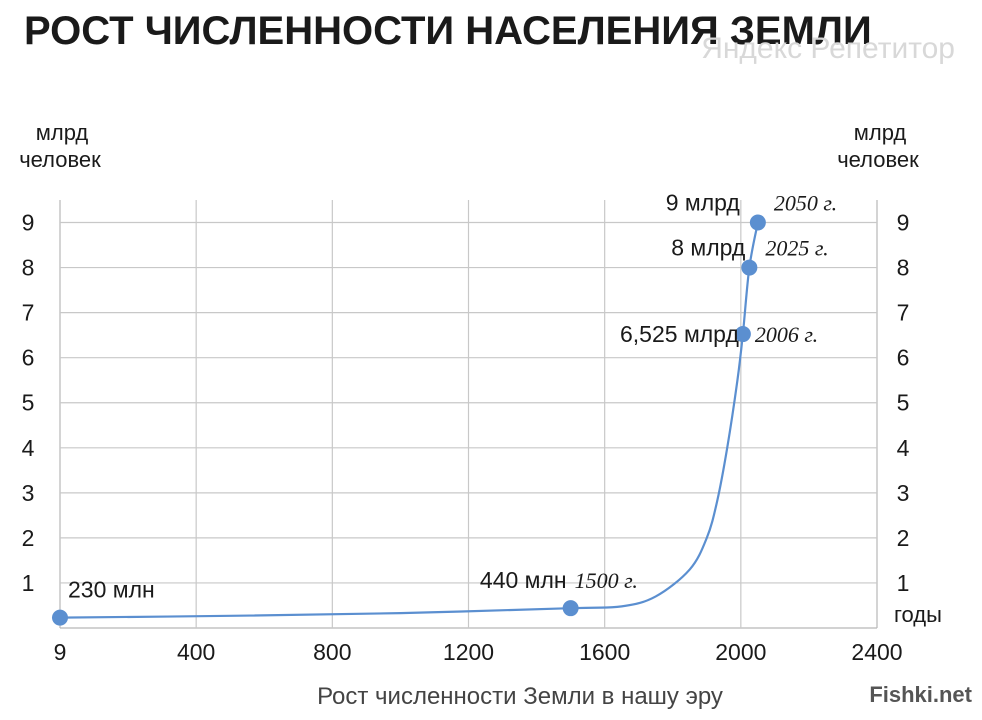 This screenshot has width=982, height=720. Describe the element at coordinates (876, 652) in the screenshot. I see `x-tick-label: 2400` at that location.